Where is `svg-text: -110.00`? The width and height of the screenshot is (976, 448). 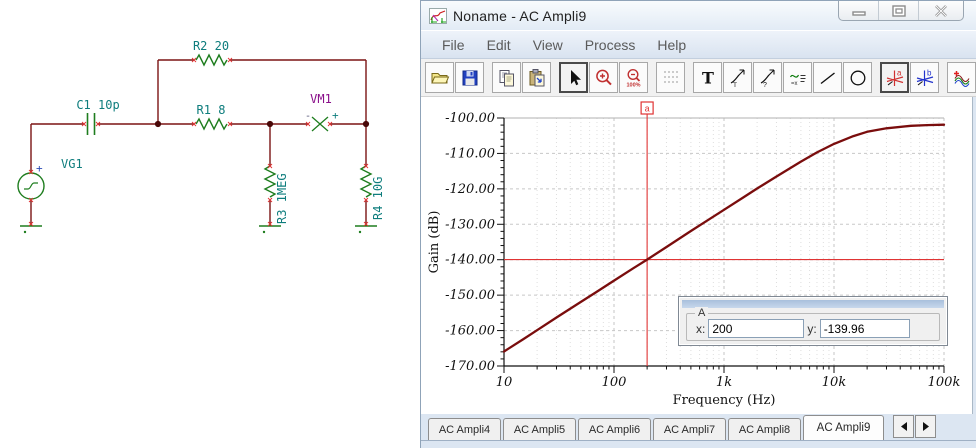 svg-text: -110.00 is located at coordinates (470, 153).